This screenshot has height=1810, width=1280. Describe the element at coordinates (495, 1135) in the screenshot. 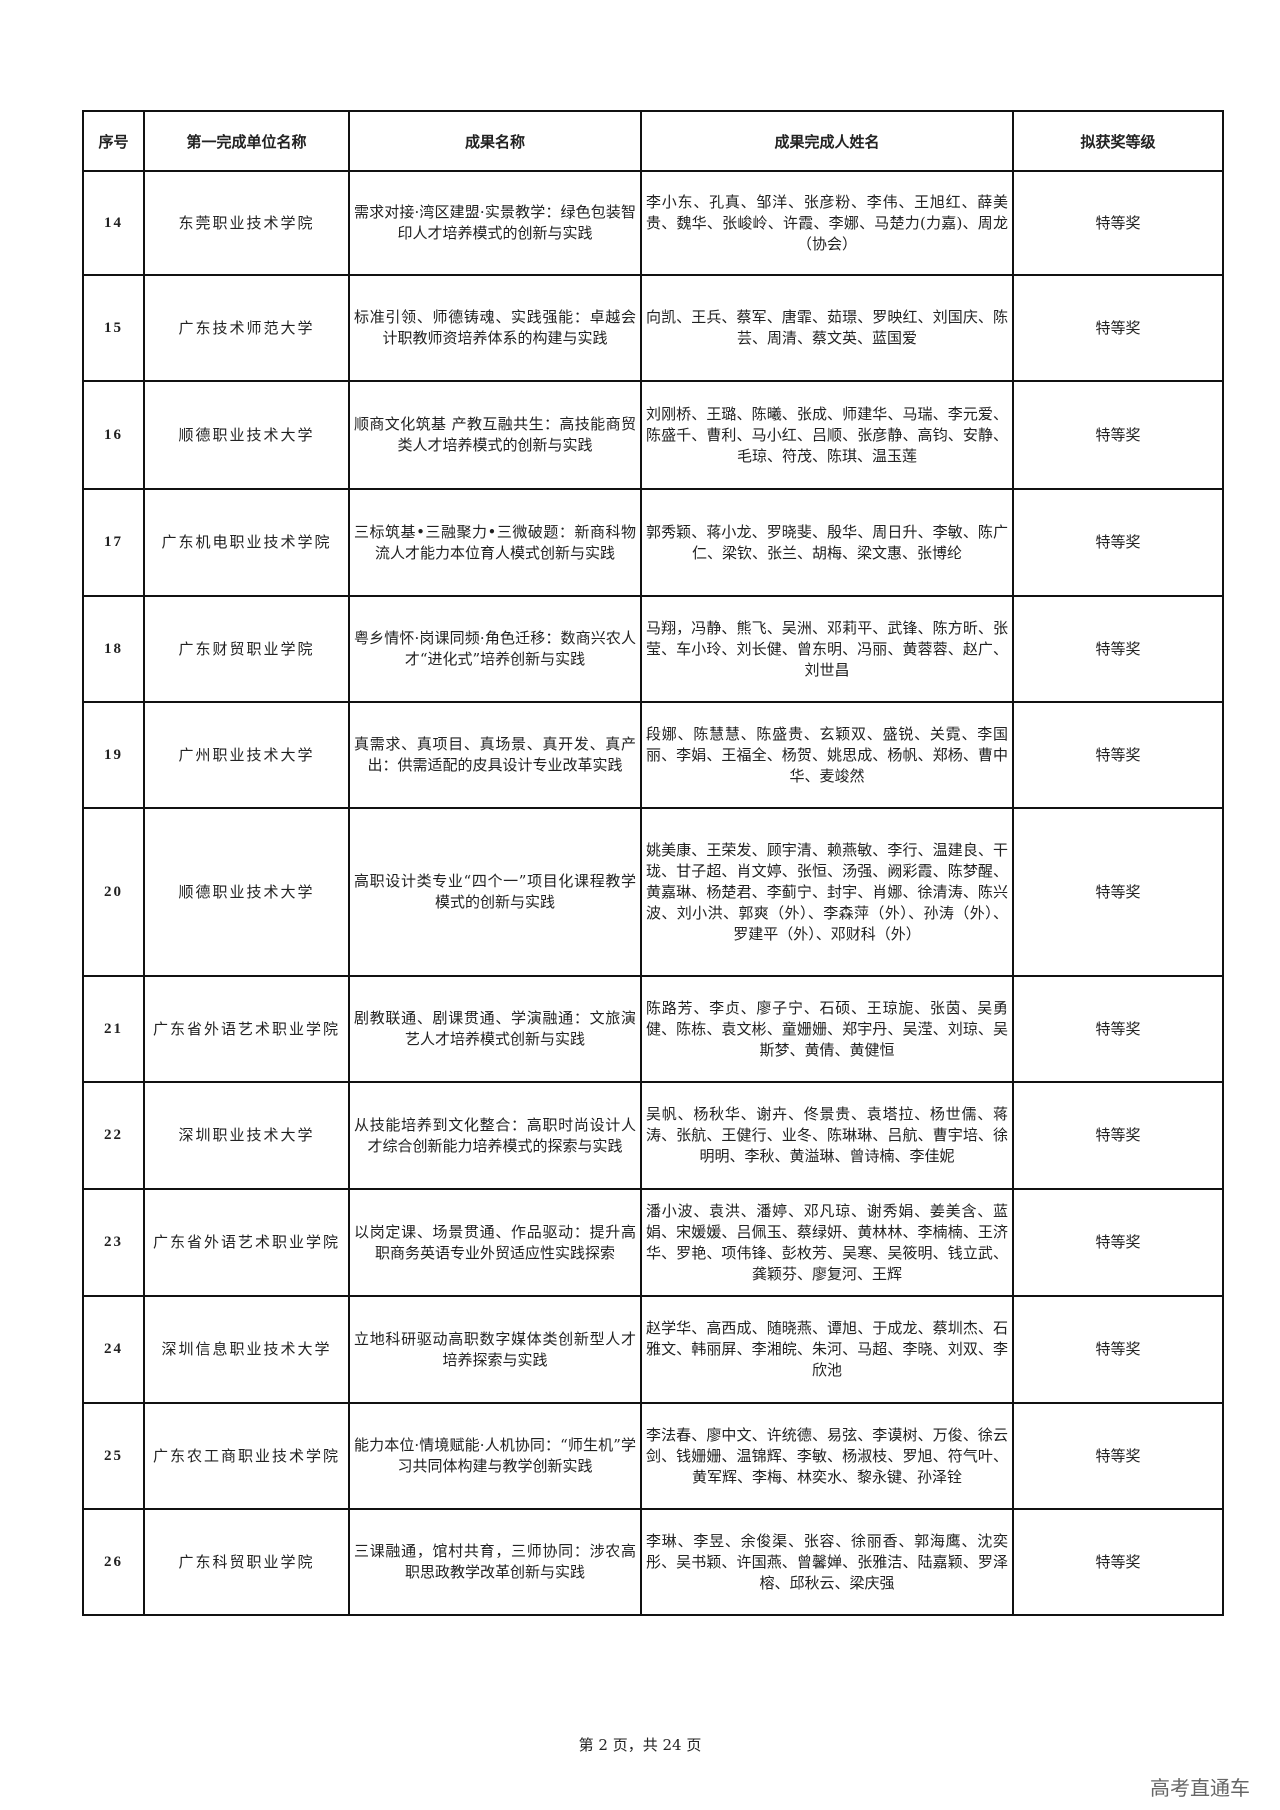

I see `achievement-title: 从技能培养到文化整合：高职时尚设计人才综合创新能力培养模式的探索与实践` at that location.